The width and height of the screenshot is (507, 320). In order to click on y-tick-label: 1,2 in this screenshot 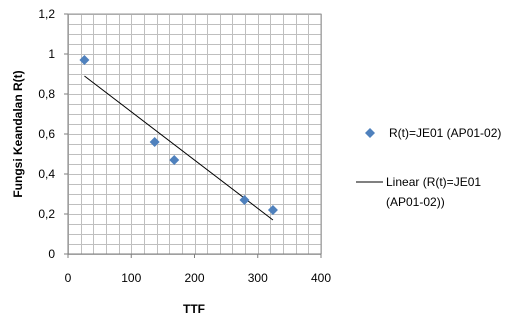, I will do `click(46, 14)`.